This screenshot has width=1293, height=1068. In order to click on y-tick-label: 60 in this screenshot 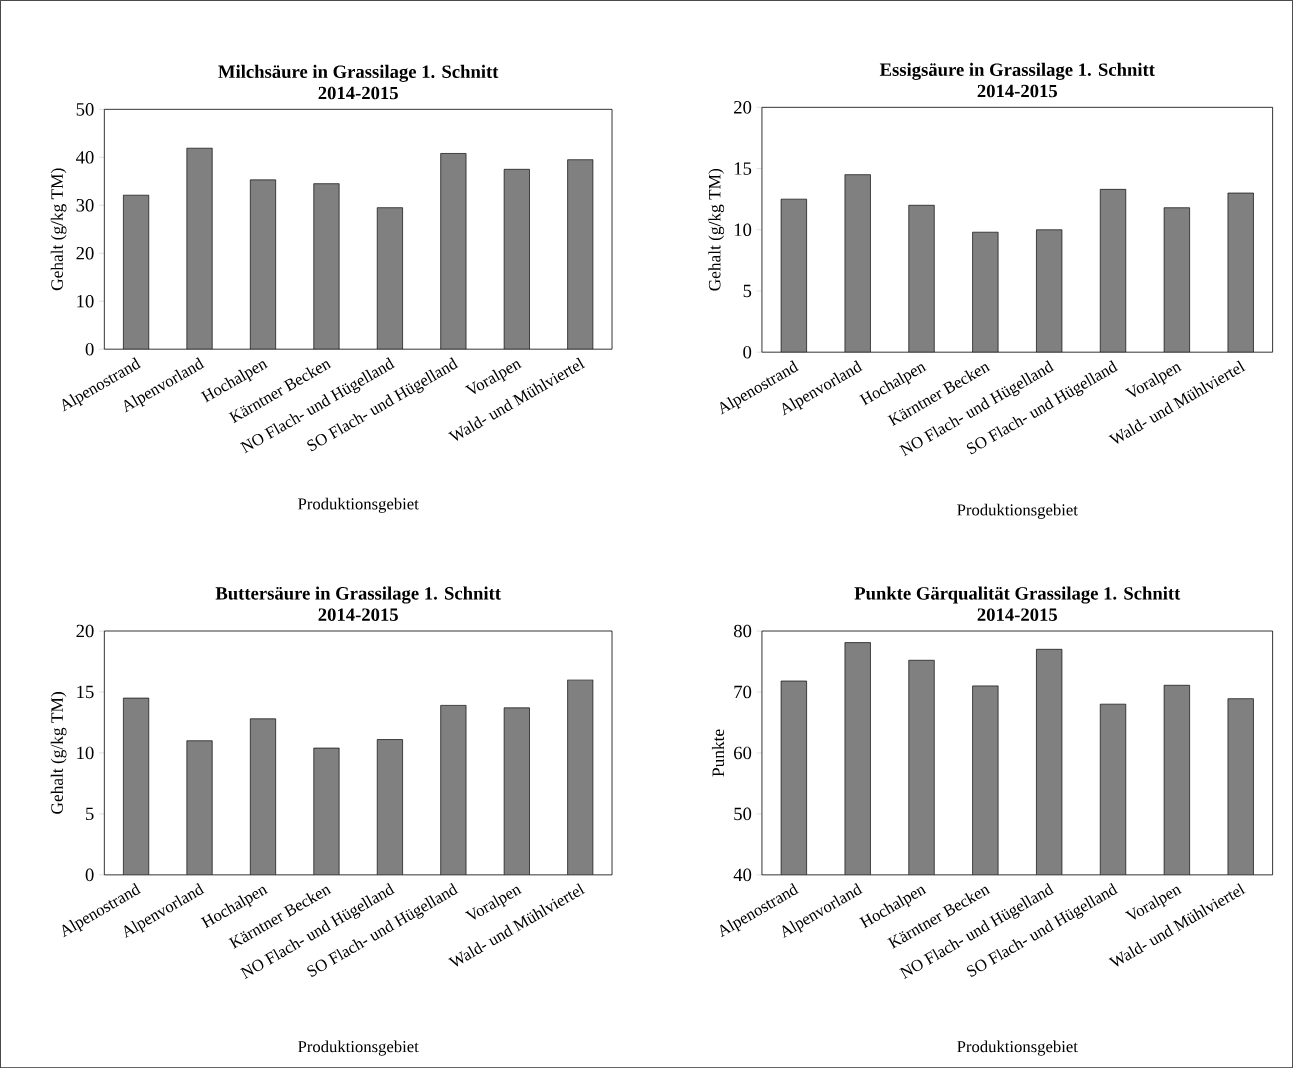, I will do `click(743, 753)`.